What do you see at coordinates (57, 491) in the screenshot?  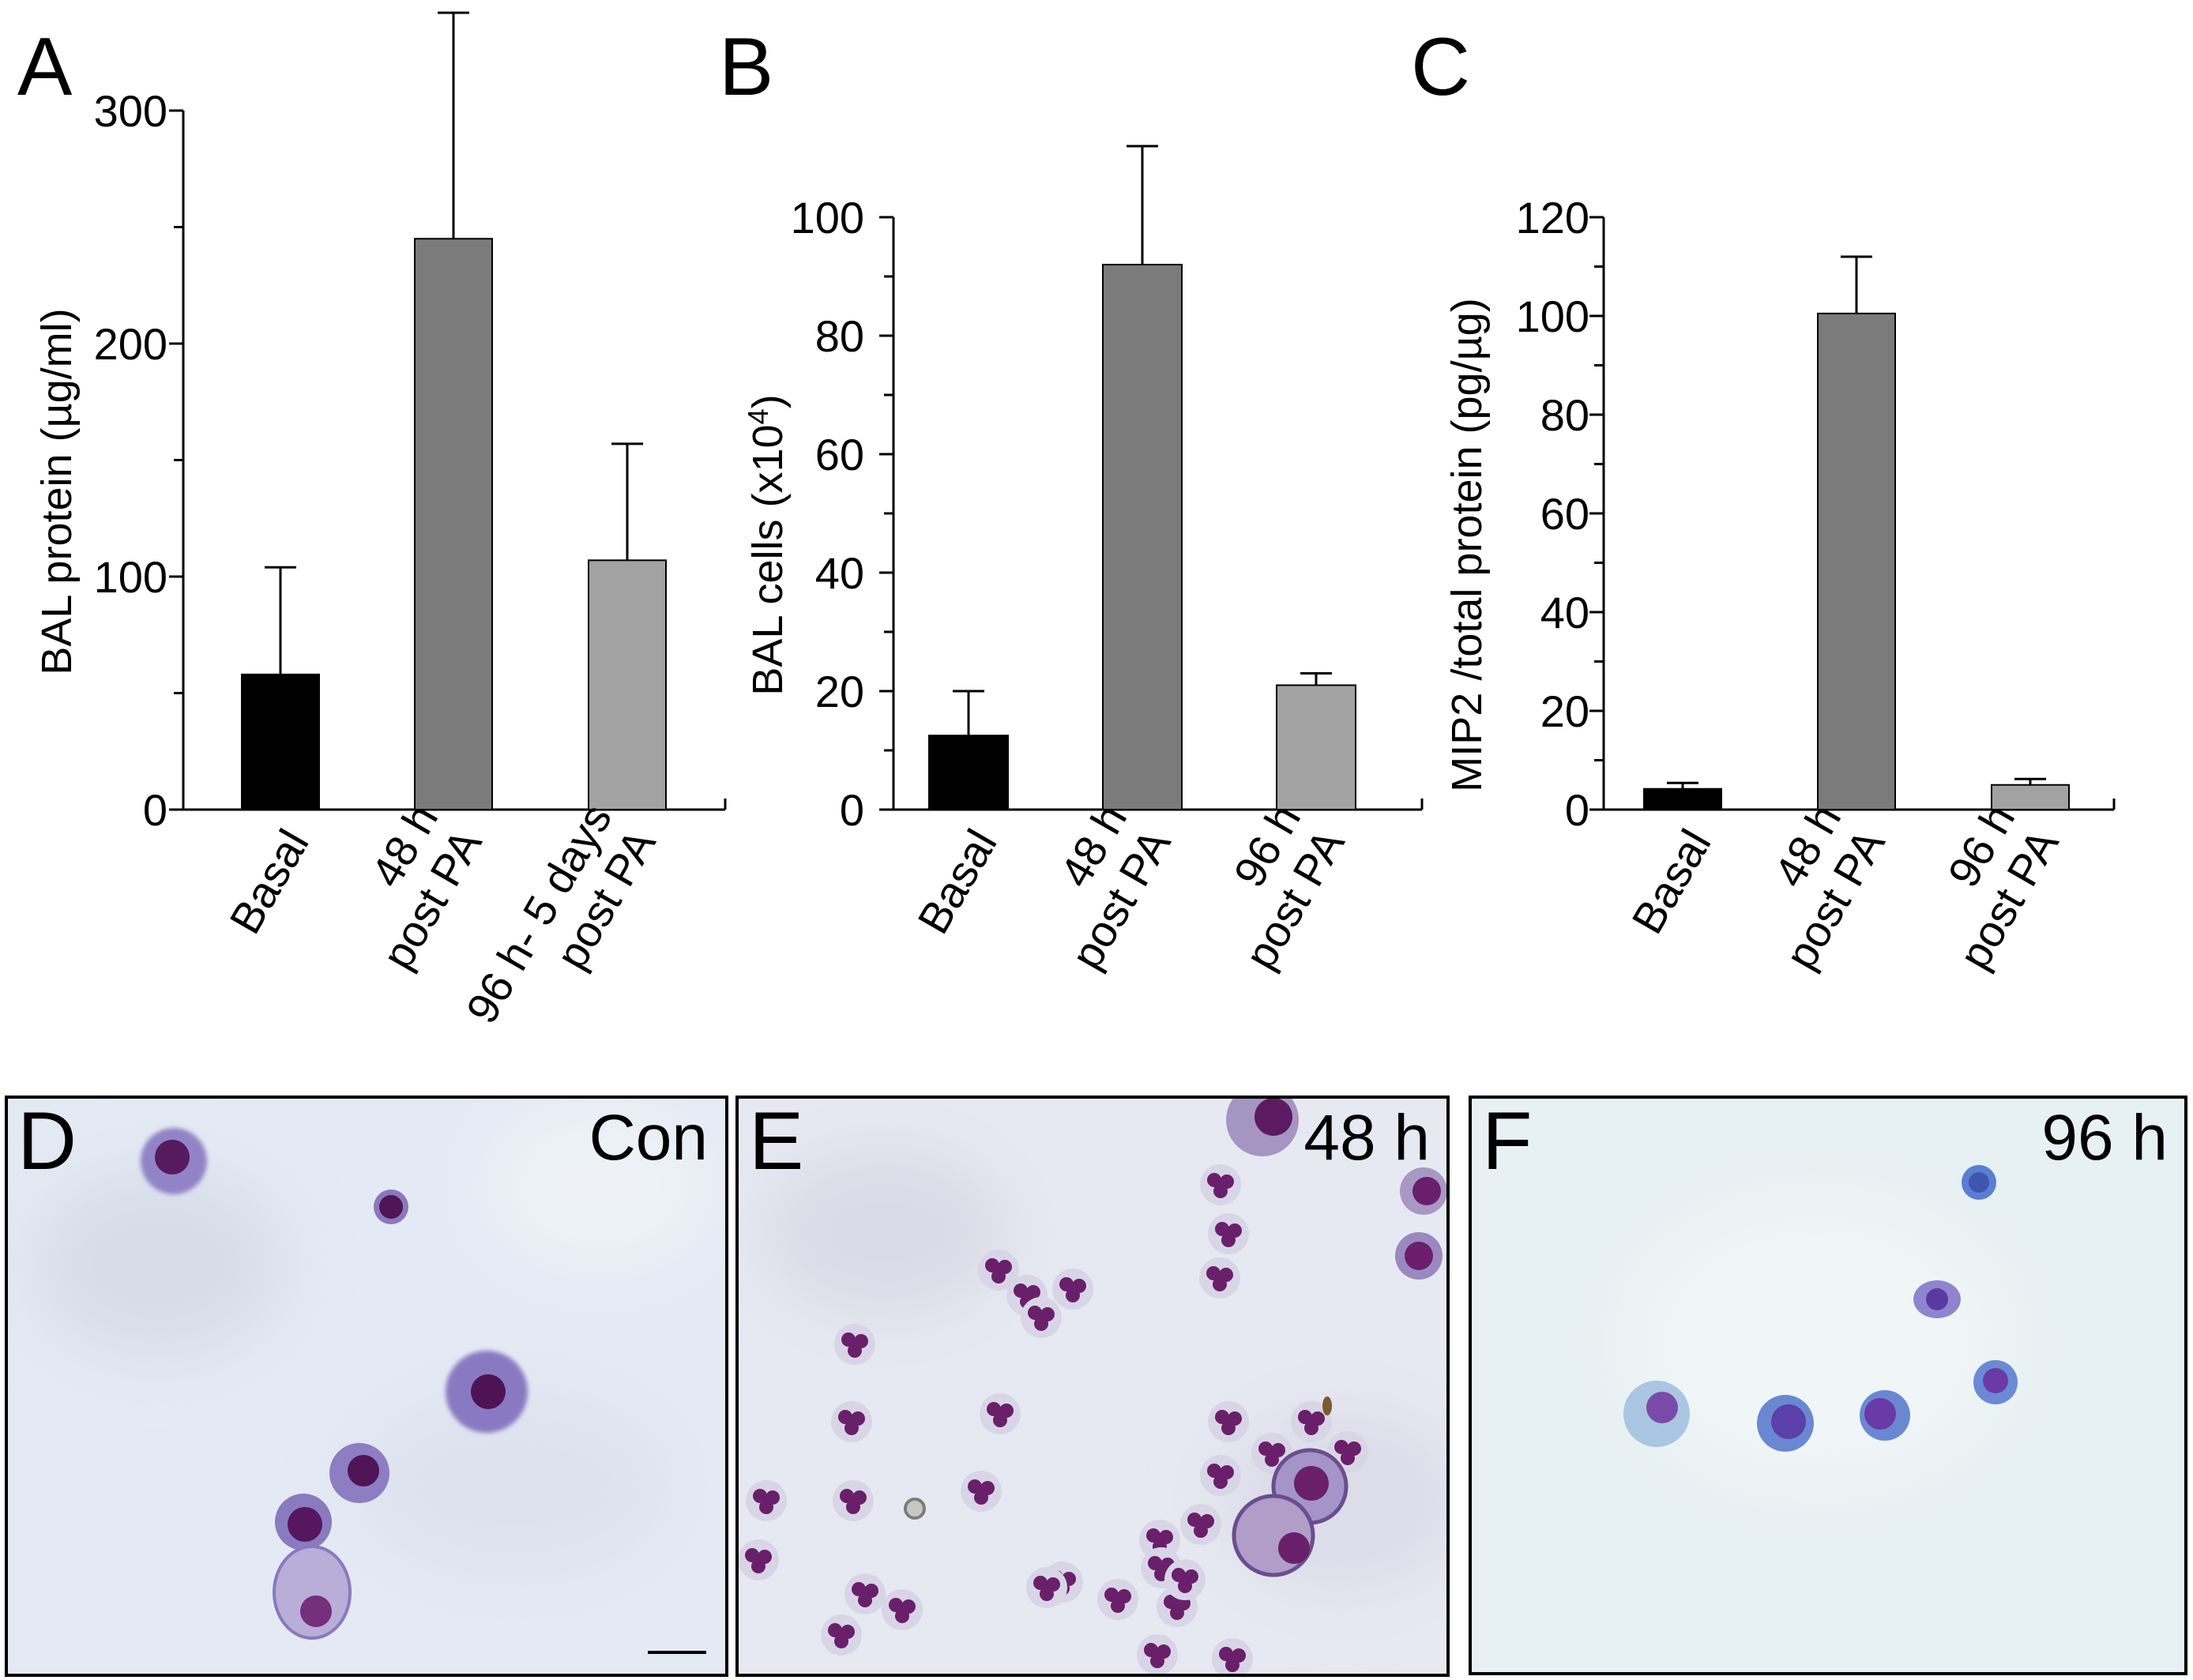 I see `y-axis-title: BAL protein (µg/ml)` at bounding box center [57, 491].